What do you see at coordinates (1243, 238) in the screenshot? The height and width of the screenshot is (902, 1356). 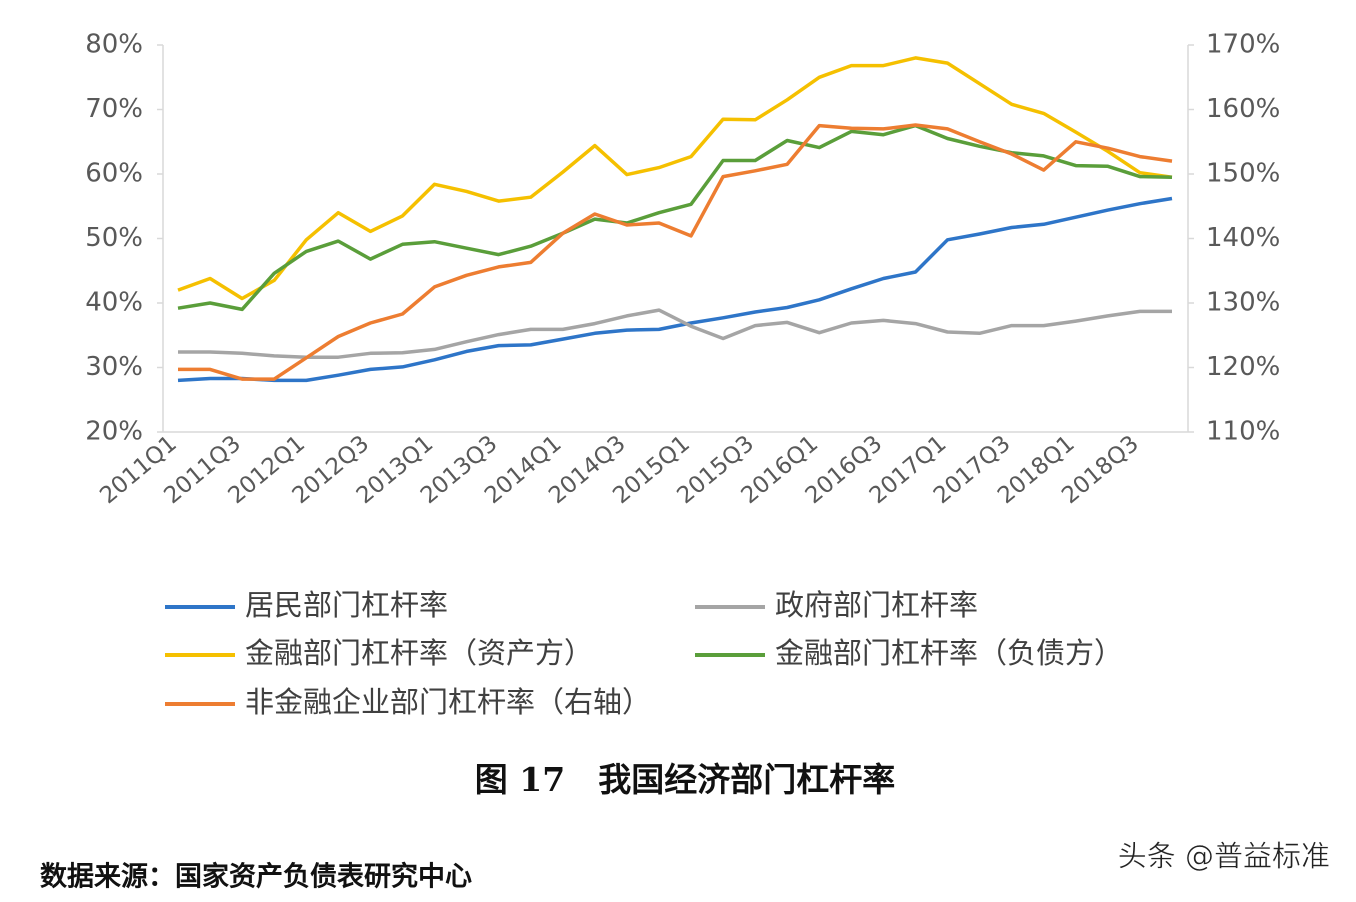 I see `y2-tick-label: 140%` at bounding box center [1243, 238].